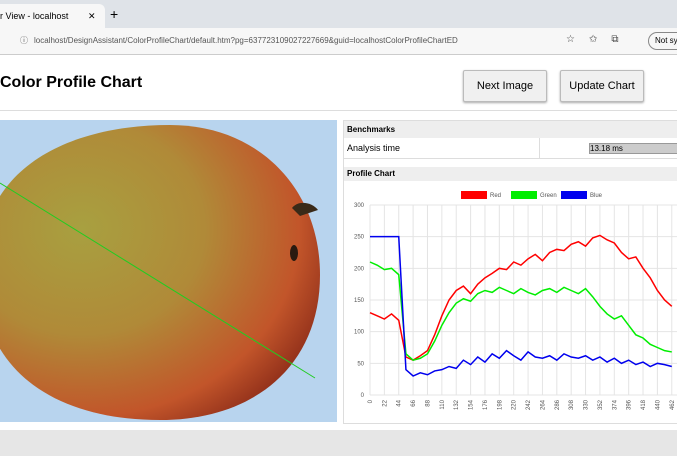  What do you see at coordinates (486, 404) in the screenshot?
I see `x-tick-label: 176` at bounding box center [486, 404].